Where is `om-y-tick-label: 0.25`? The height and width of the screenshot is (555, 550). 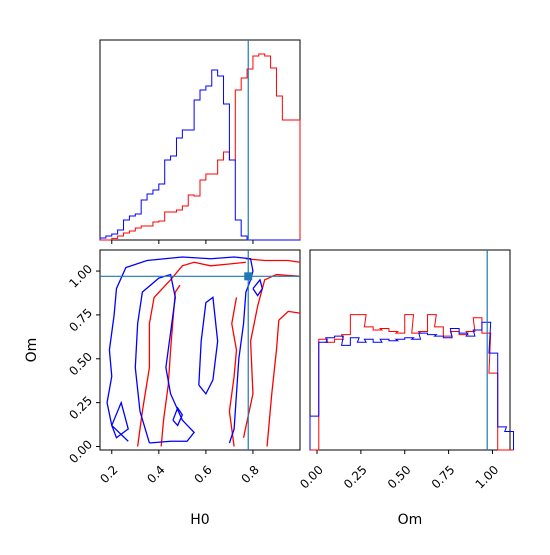 om-y-tick-label: 0.25 is located at coordinates (80, 407).